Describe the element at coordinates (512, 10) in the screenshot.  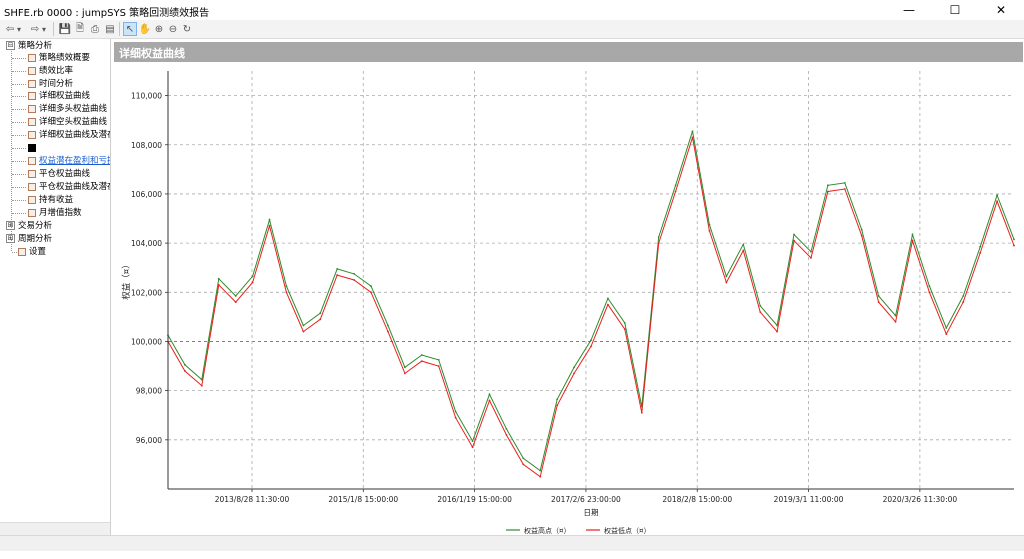
I see `title-bar: SHFE.rb 0000 : jumpSYS 策略回测绩效报告 — ☐ ✕` at that location.